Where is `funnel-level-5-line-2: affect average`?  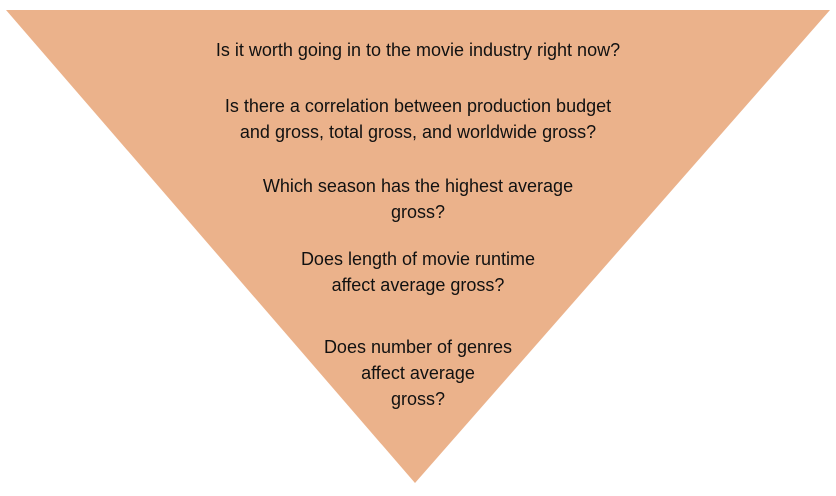
funnel-level-5-line-2: affect average is located at coordinates (418, 373).